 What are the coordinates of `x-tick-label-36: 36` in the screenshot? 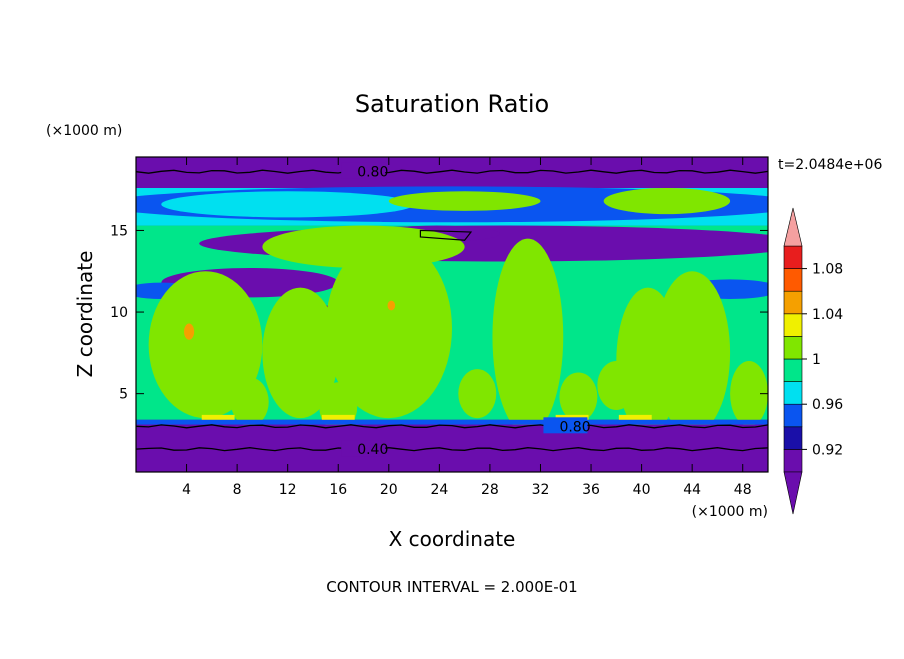 It's located at (591, 490).